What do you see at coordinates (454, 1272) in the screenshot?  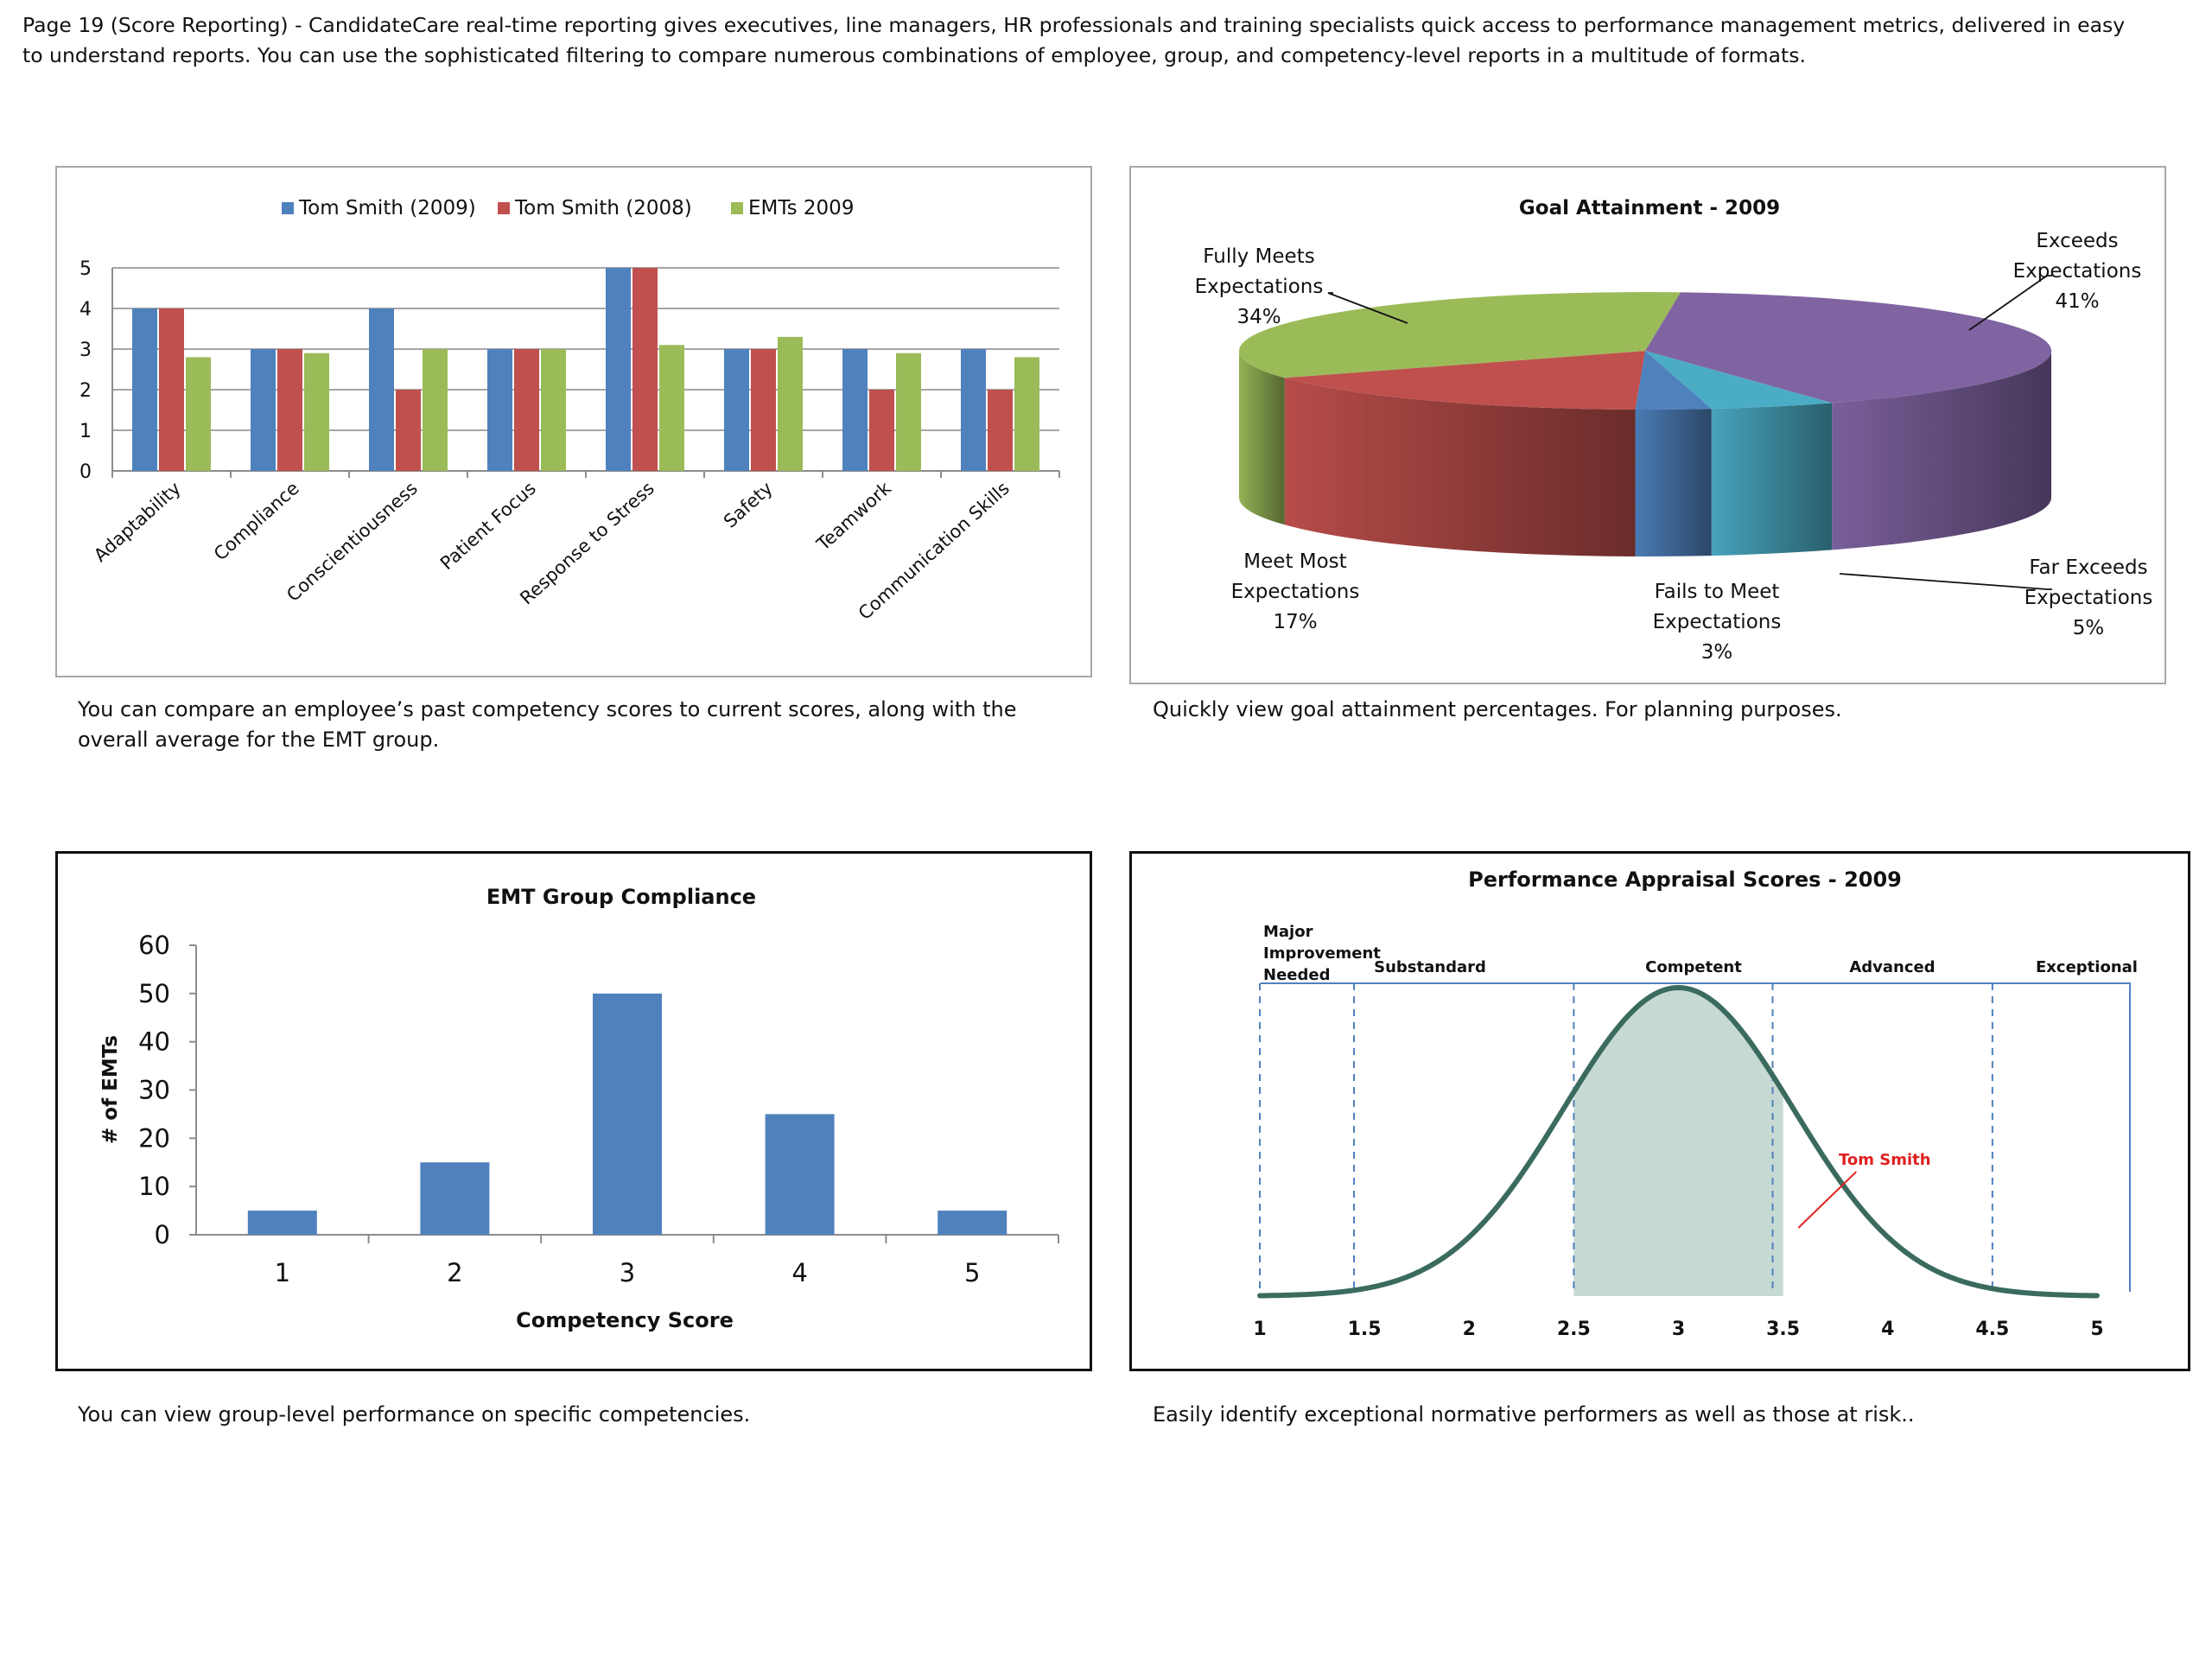 I see `x-tick-label: 2` at bounding box center [454, 1272].